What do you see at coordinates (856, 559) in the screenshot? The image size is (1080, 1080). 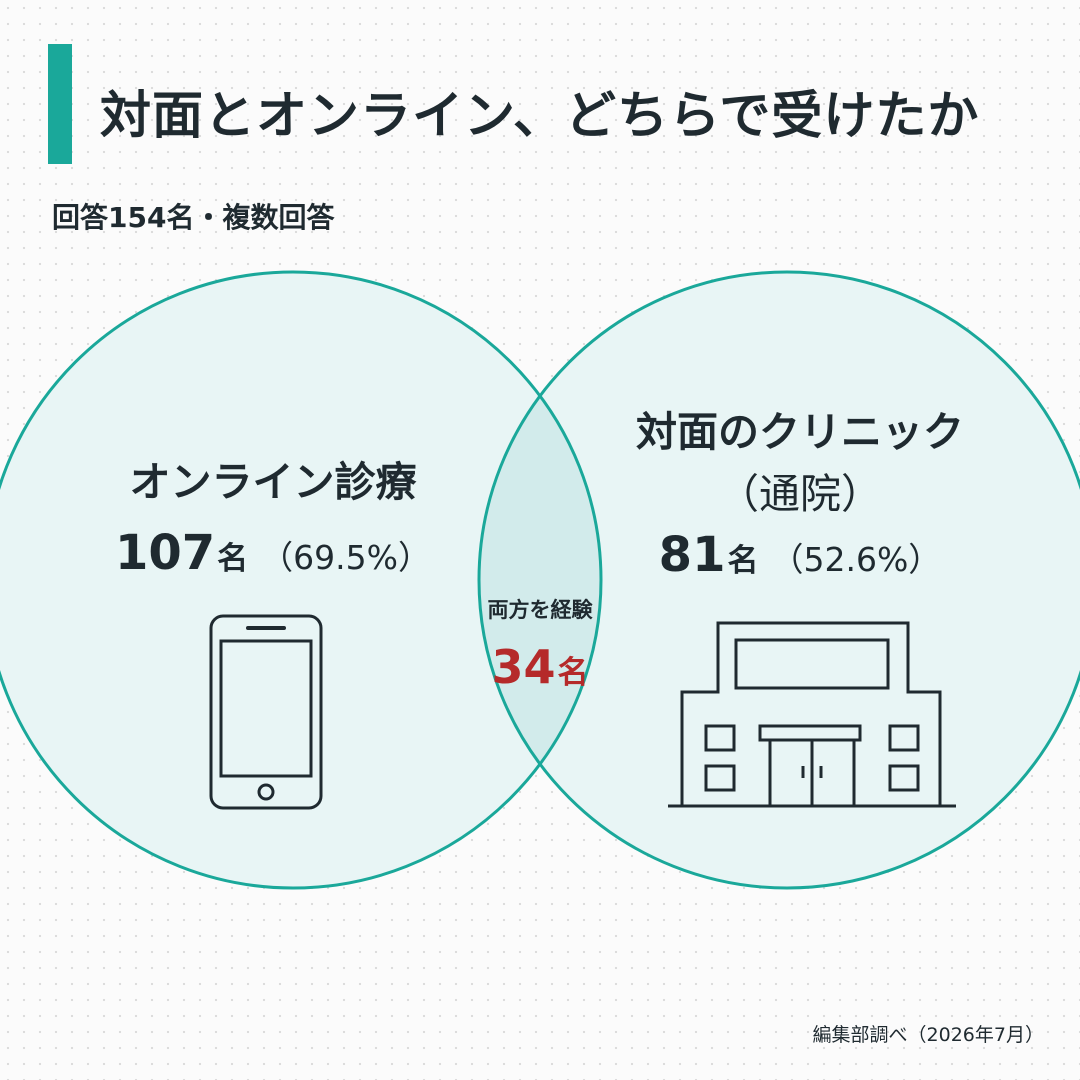 I see `clinic-percent: （52.6%）` at bounding box center [856, 559].